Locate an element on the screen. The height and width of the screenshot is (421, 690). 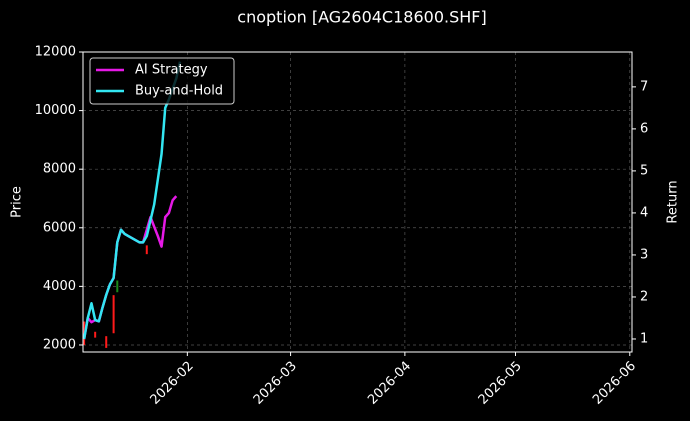
y2-tick-label: 2 is located at coordinates (644, 296).